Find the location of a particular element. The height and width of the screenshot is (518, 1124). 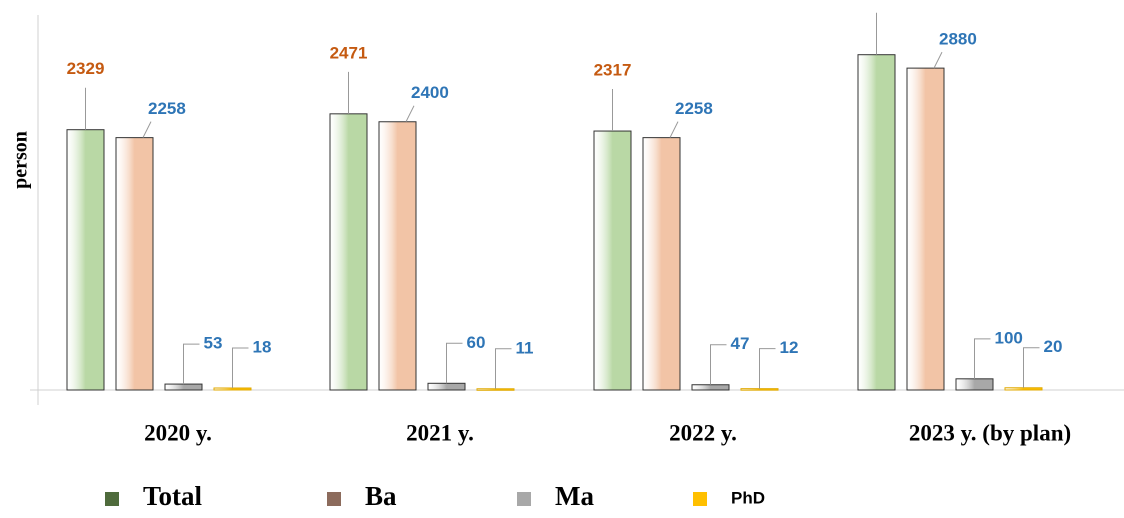

x-tick-label: 2023 y. (by plan) is located at coordinates (990, 432).